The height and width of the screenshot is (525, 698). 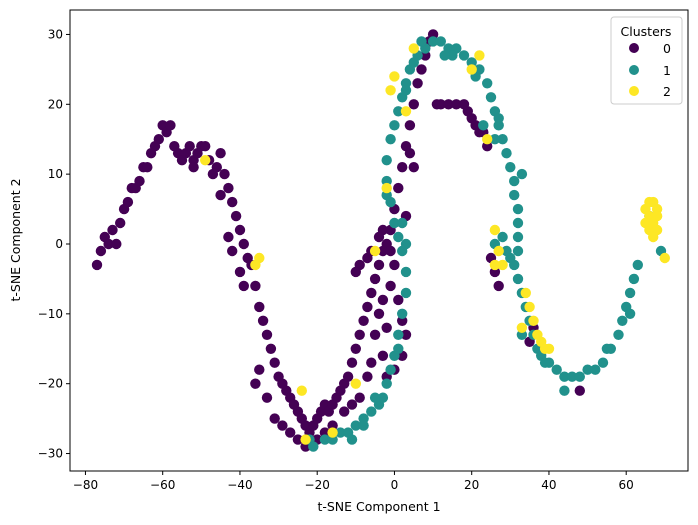 I want to click on y-tick-label: 10, so click(x=55, y=174).